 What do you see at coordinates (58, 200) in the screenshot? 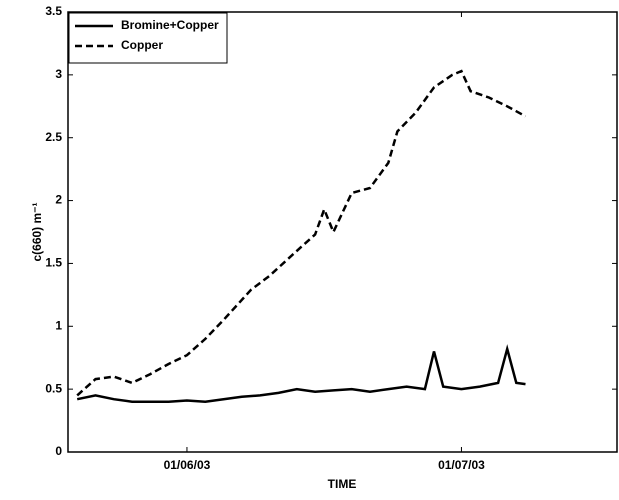
I see `y-tick-label: 2` at bounding box center [58, 200].